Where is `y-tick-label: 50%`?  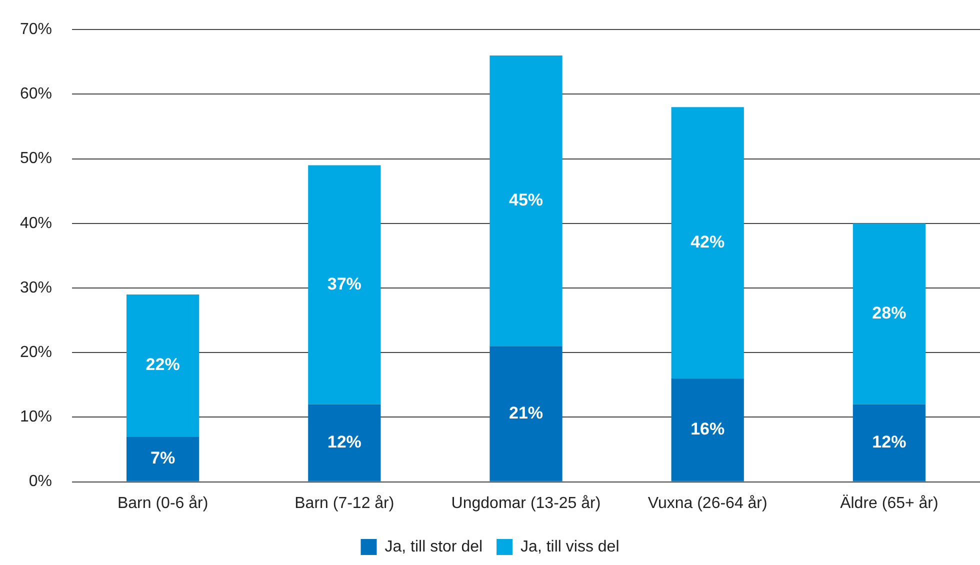
y-tick-label: 50% is located at coordinates (36, 159).